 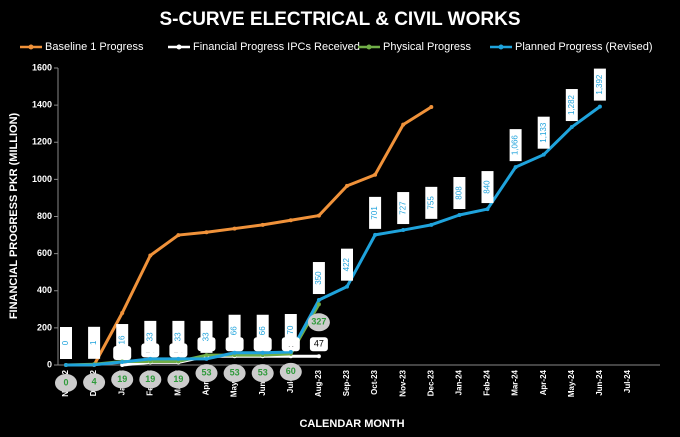 I want to click on x-tick-label: Aug-23, so click(x=318, y=383).